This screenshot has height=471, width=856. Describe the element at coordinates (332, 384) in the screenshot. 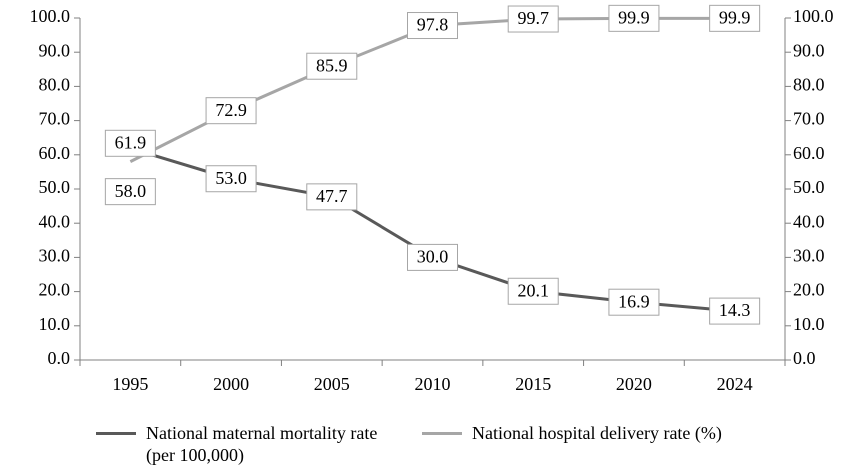

I see `x-tick-label: 2005` at that location.